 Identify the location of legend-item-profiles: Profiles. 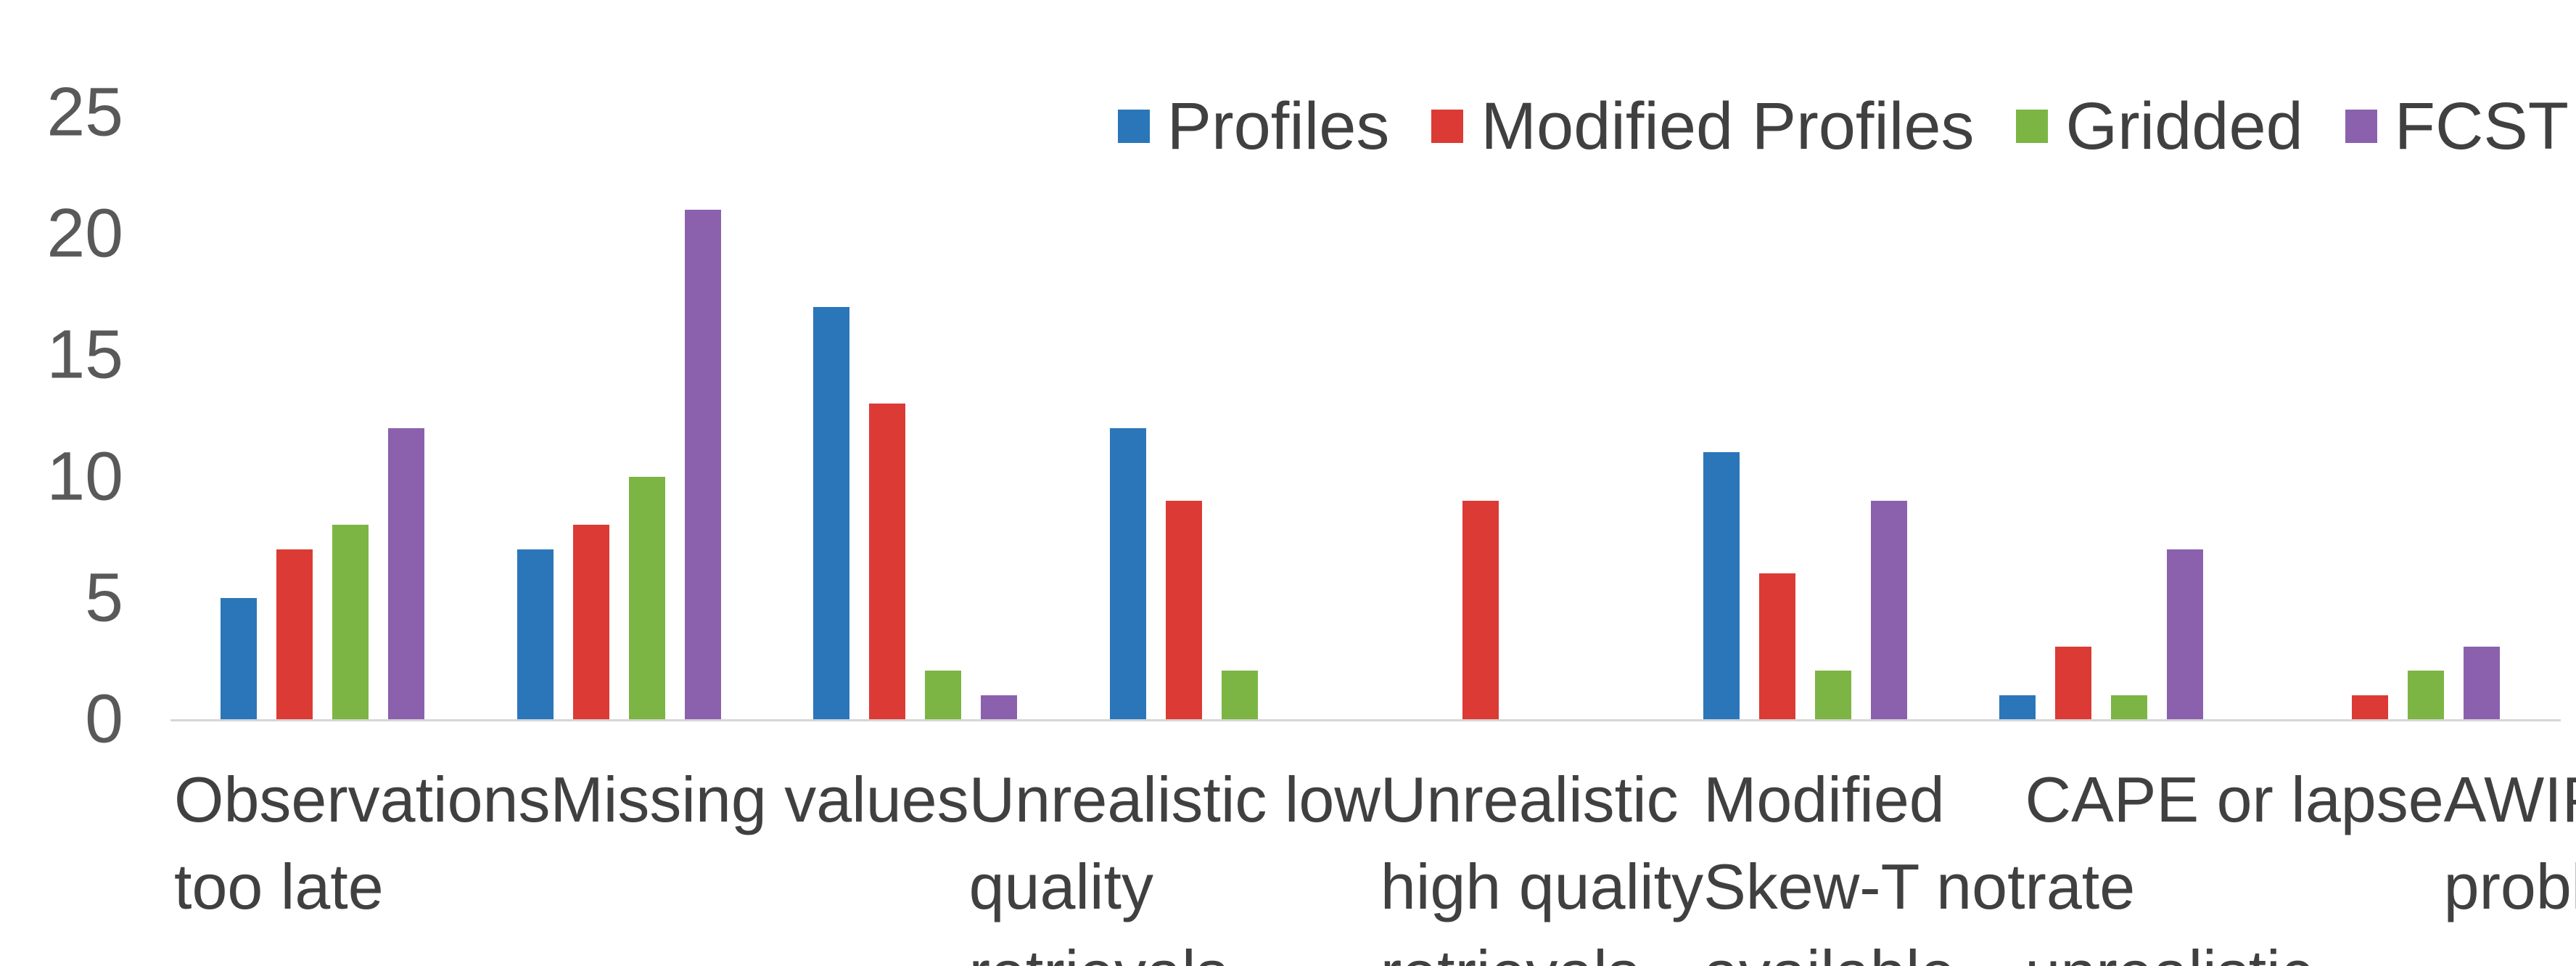
(1253, 126).